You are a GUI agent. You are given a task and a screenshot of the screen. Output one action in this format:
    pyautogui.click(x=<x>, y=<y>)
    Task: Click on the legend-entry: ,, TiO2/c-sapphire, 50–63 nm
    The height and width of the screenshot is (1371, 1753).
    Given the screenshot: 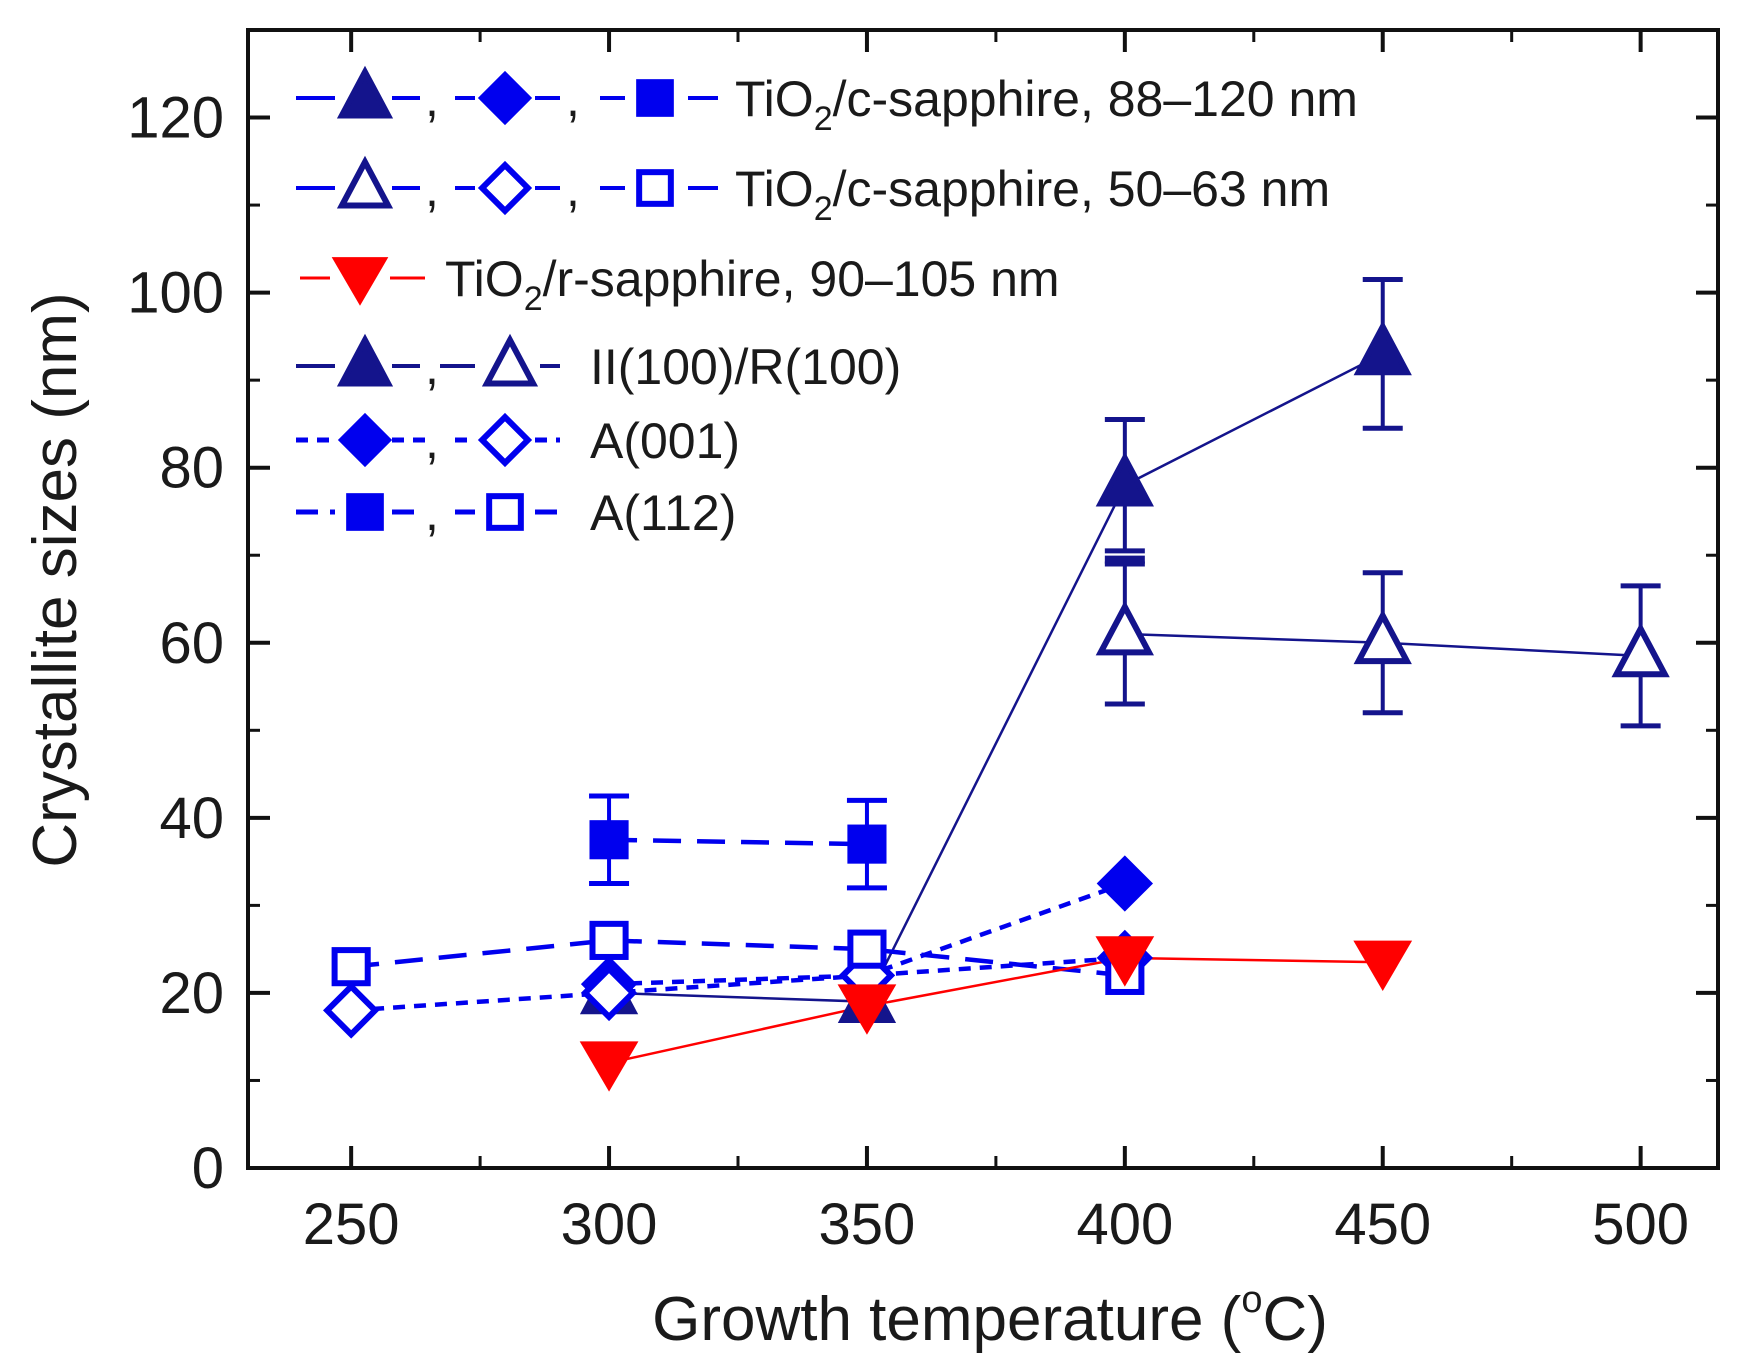 What is the action you would take?
    pyautogui.click(x=813, y=191)
    